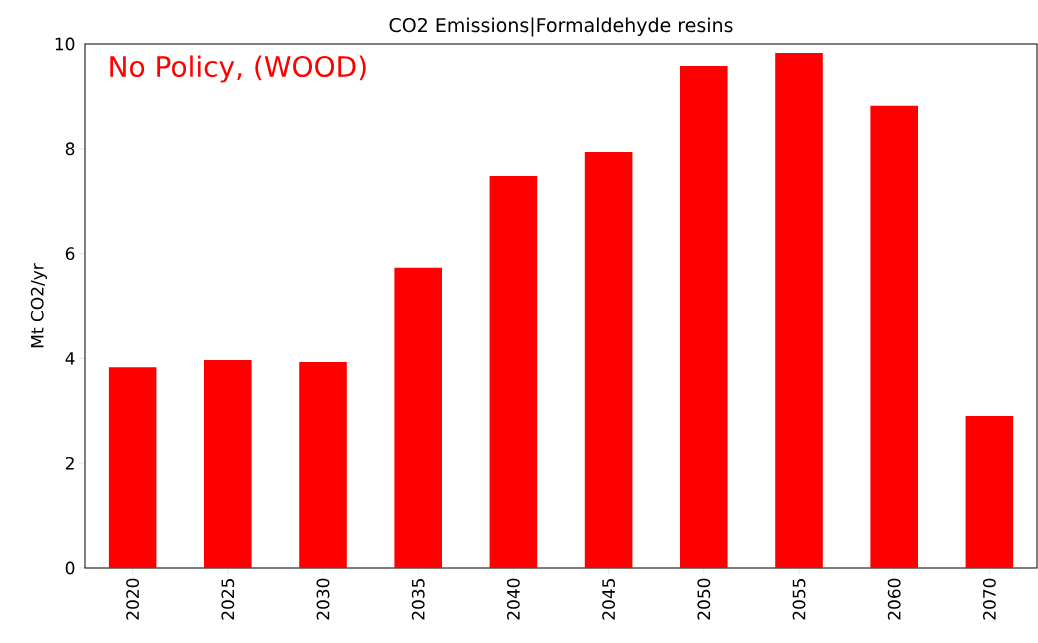 The image size is (1038, 643). Describe the element at coordinates (323, 599) in the screenshot. I see `x-tick-label: 2030` at that location.